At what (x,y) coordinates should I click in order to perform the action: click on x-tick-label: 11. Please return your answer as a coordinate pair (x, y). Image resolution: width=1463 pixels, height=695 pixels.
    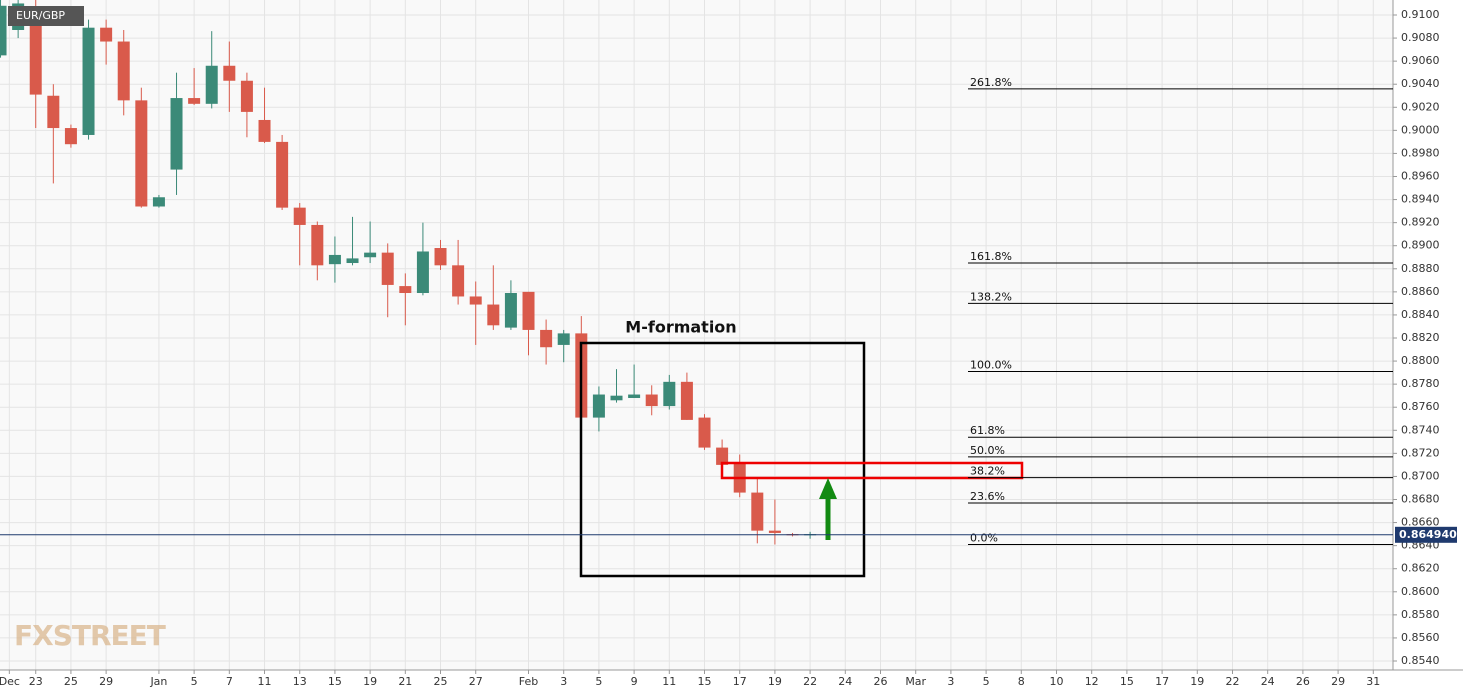
    Looking at the image, I should click on (669, 681).